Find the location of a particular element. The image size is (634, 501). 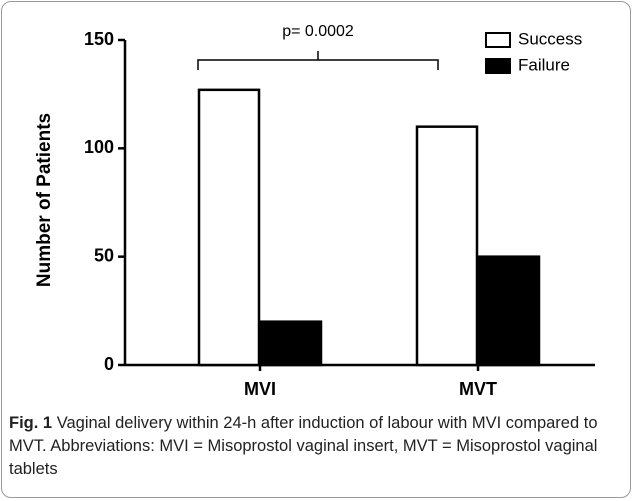

annotation: p= 0.0002 is located at coordinates (318, 31).